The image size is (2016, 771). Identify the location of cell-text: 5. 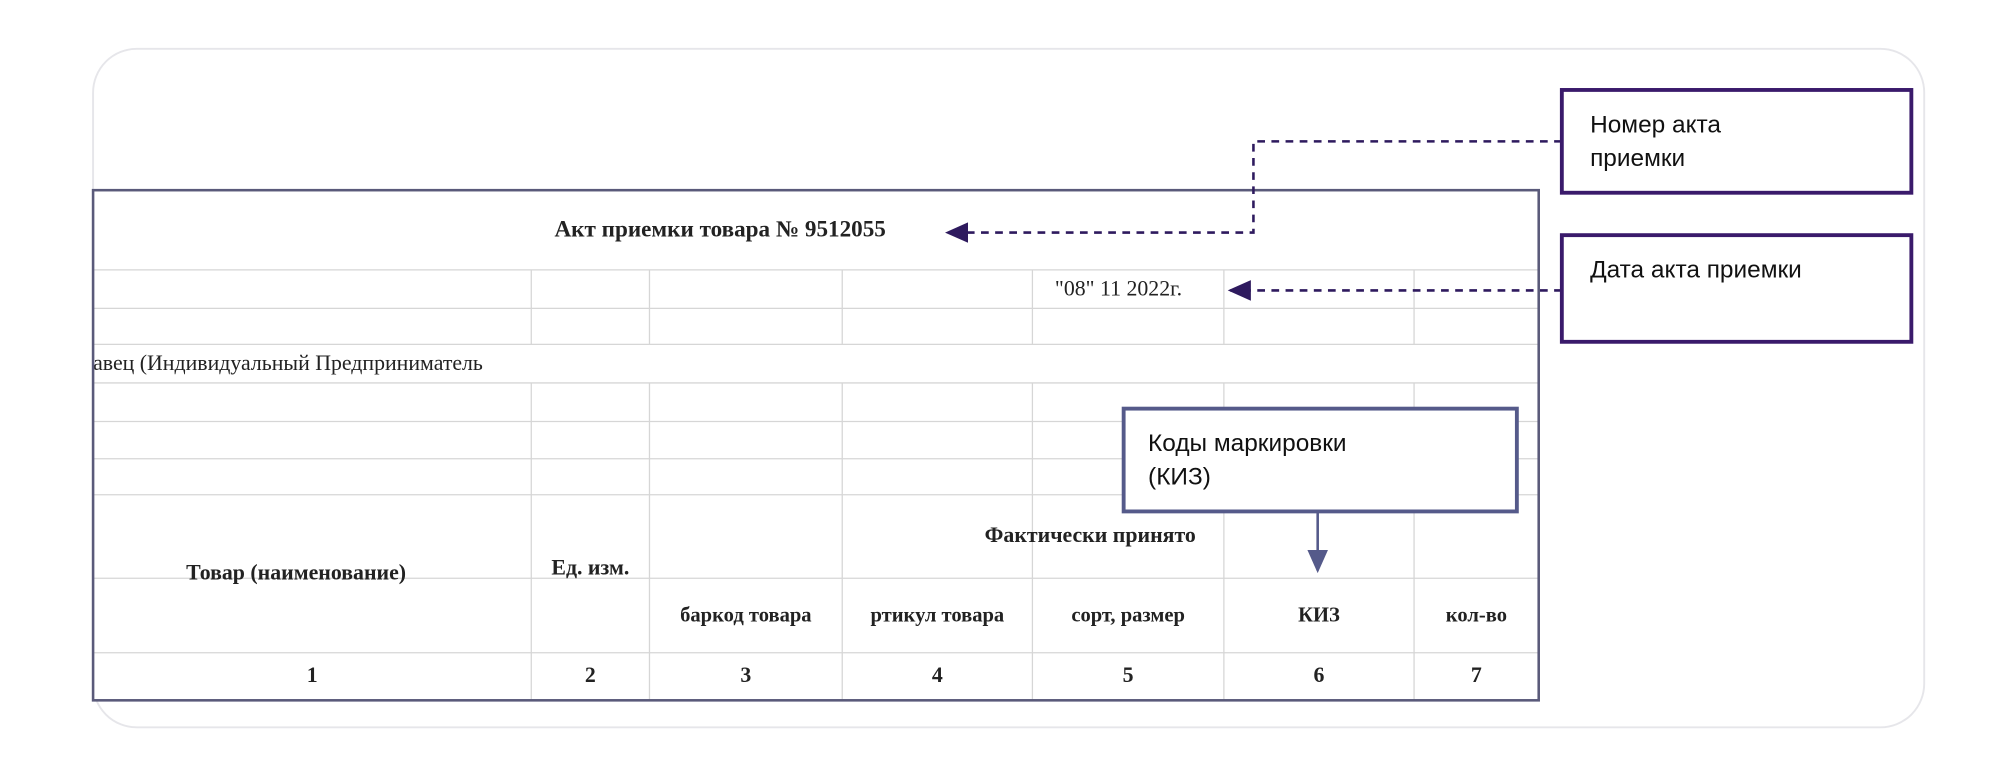
(1128, 675).